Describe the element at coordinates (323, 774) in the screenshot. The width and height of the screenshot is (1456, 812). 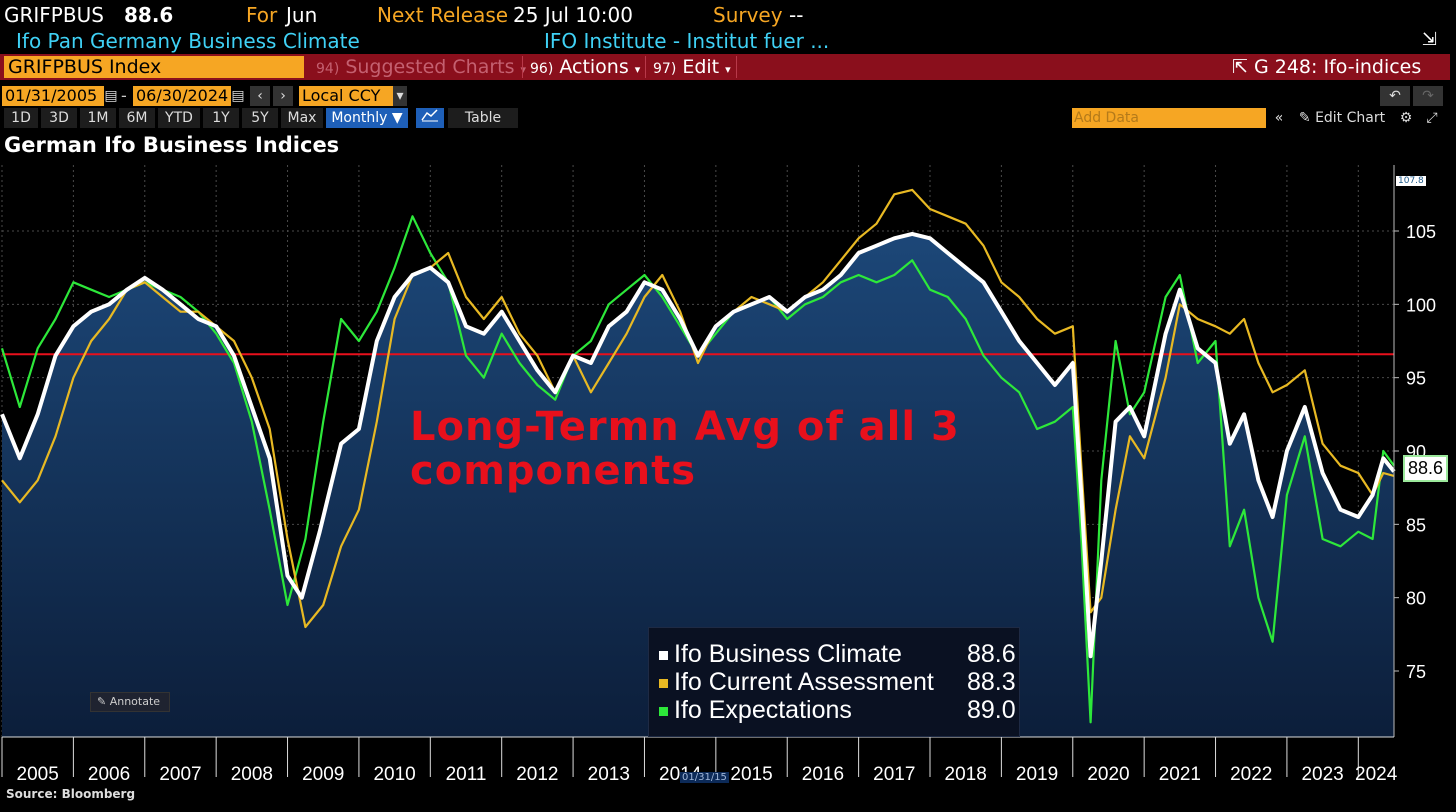
I see `x-tick-label: 2009` at that location.